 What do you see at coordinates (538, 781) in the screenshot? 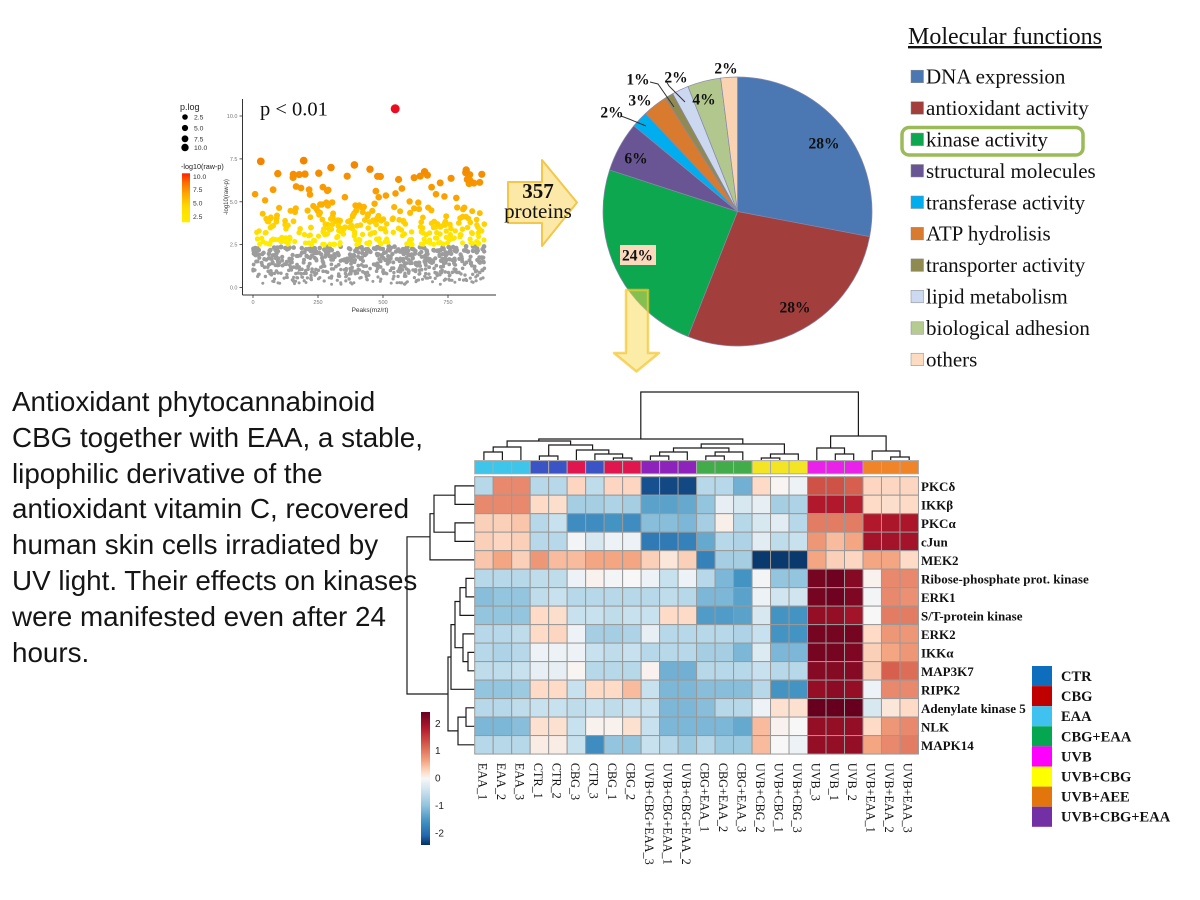
I see `svg-text: CTR_1` at bounding box center [538, 781].